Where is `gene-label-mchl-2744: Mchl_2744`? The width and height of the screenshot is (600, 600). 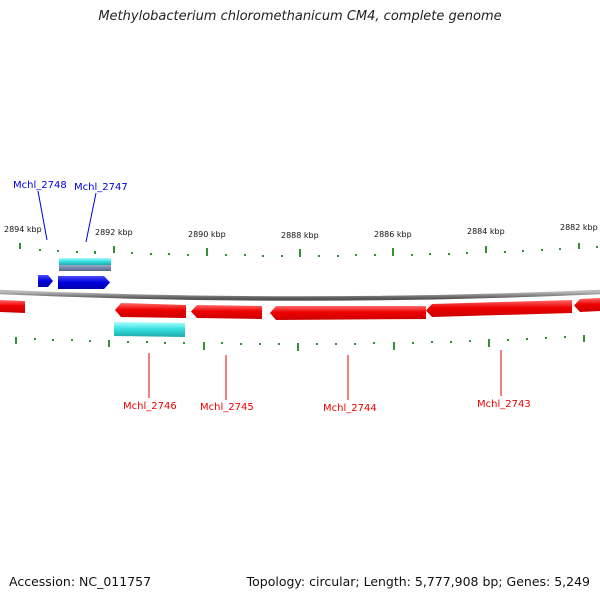
gene-label-mchl-2744: Mchl_2744 is located at coordinates (350, 408).